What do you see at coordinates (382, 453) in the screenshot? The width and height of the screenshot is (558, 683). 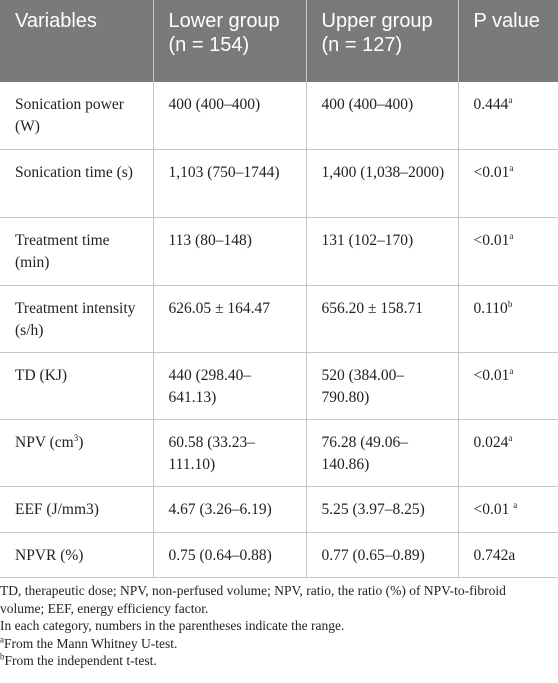 I see `cell-upper: 76.28 (49.06–140.86)` at bounding box center [382, 453].